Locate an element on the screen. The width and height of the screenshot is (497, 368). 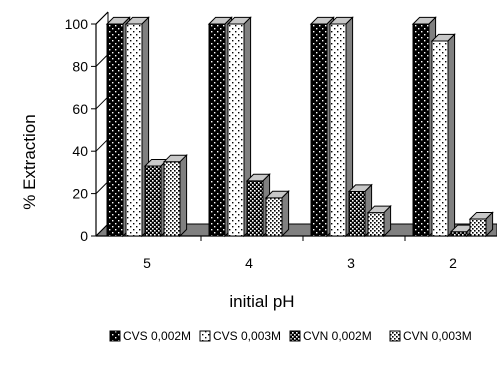
y-tick-label: 60 is located at coordinates (80, 109).